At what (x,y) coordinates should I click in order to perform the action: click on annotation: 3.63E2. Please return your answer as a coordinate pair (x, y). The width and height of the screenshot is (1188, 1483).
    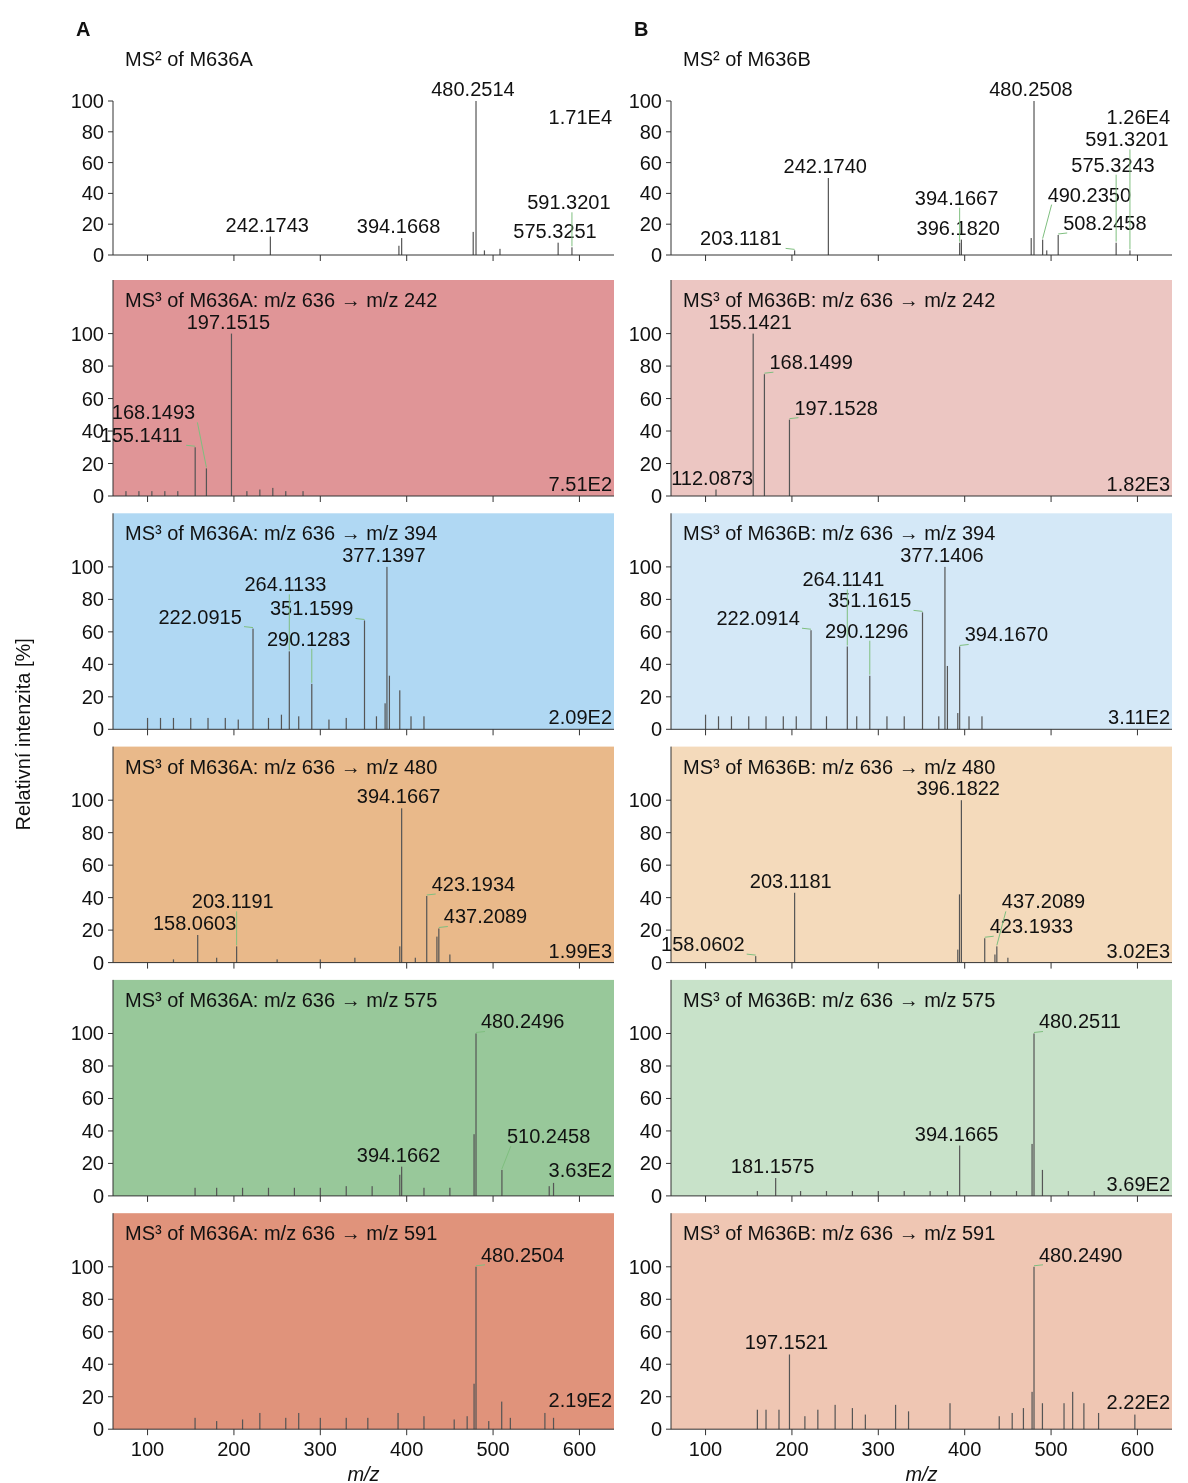
    Looking at the image, I should click on (580, 1169).